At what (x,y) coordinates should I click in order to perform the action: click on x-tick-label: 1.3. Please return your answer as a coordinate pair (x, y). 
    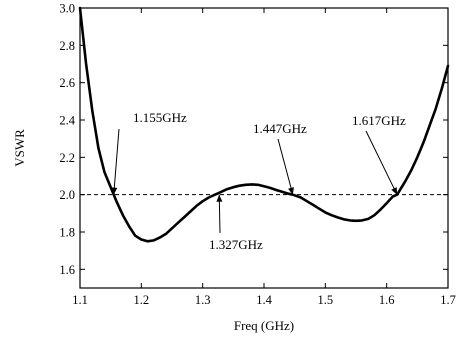
    Looking at the image, I should click on (203, 300).